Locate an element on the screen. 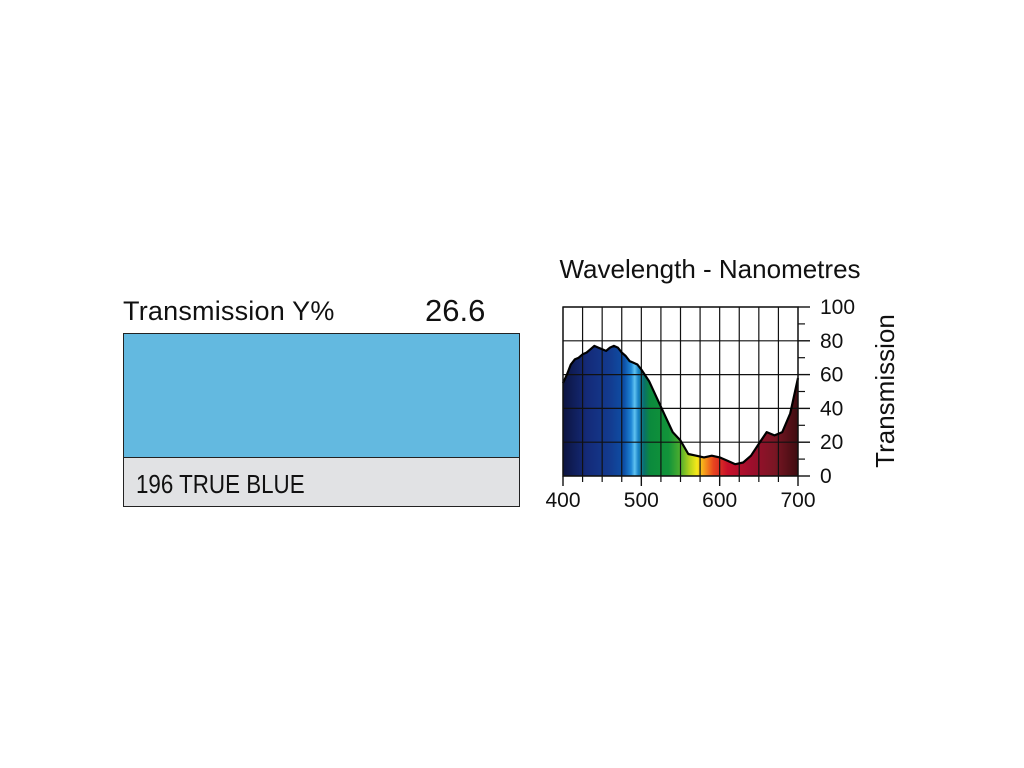 Image resolution: width=1024 pixels, height=768 pixels. x-tick-label: 700 is located at coordinates (797, 500).